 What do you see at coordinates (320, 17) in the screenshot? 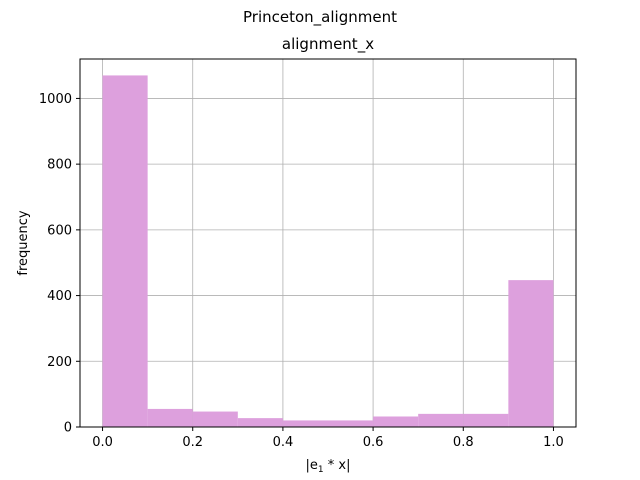
I see `figure-suptitle: Princeton_alignment` at bounding box center [320, 17].